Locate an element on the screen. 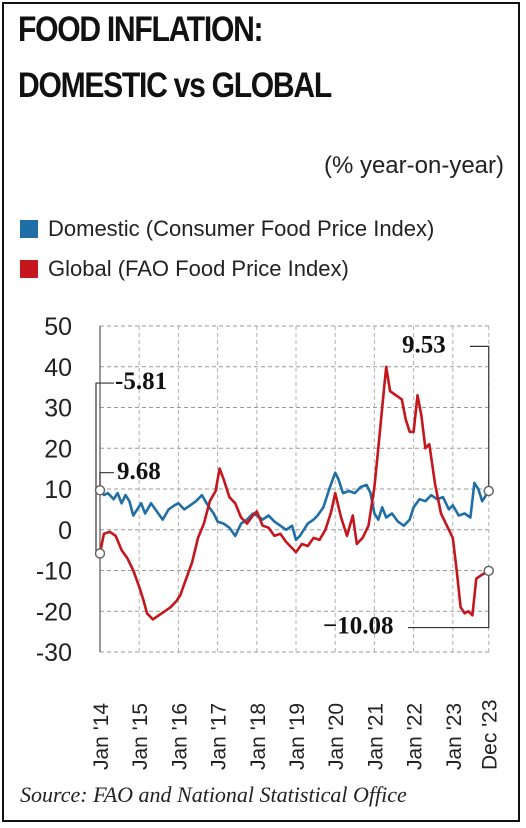 This screenshot has height=828, width=526. y-tick-label: 40 is located at coordinates (58, 368).